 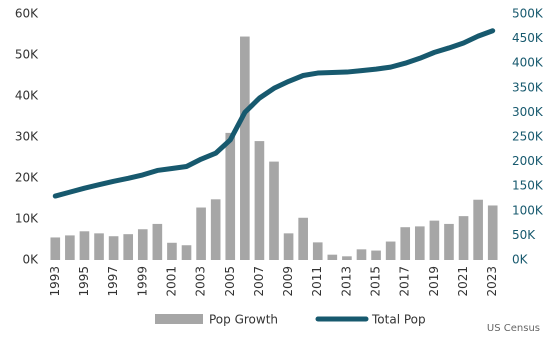 What do you see at coordinates (463, 281) in the screenshot?
I see `x-tick-label: 2021` at bounding box center [463, 281].